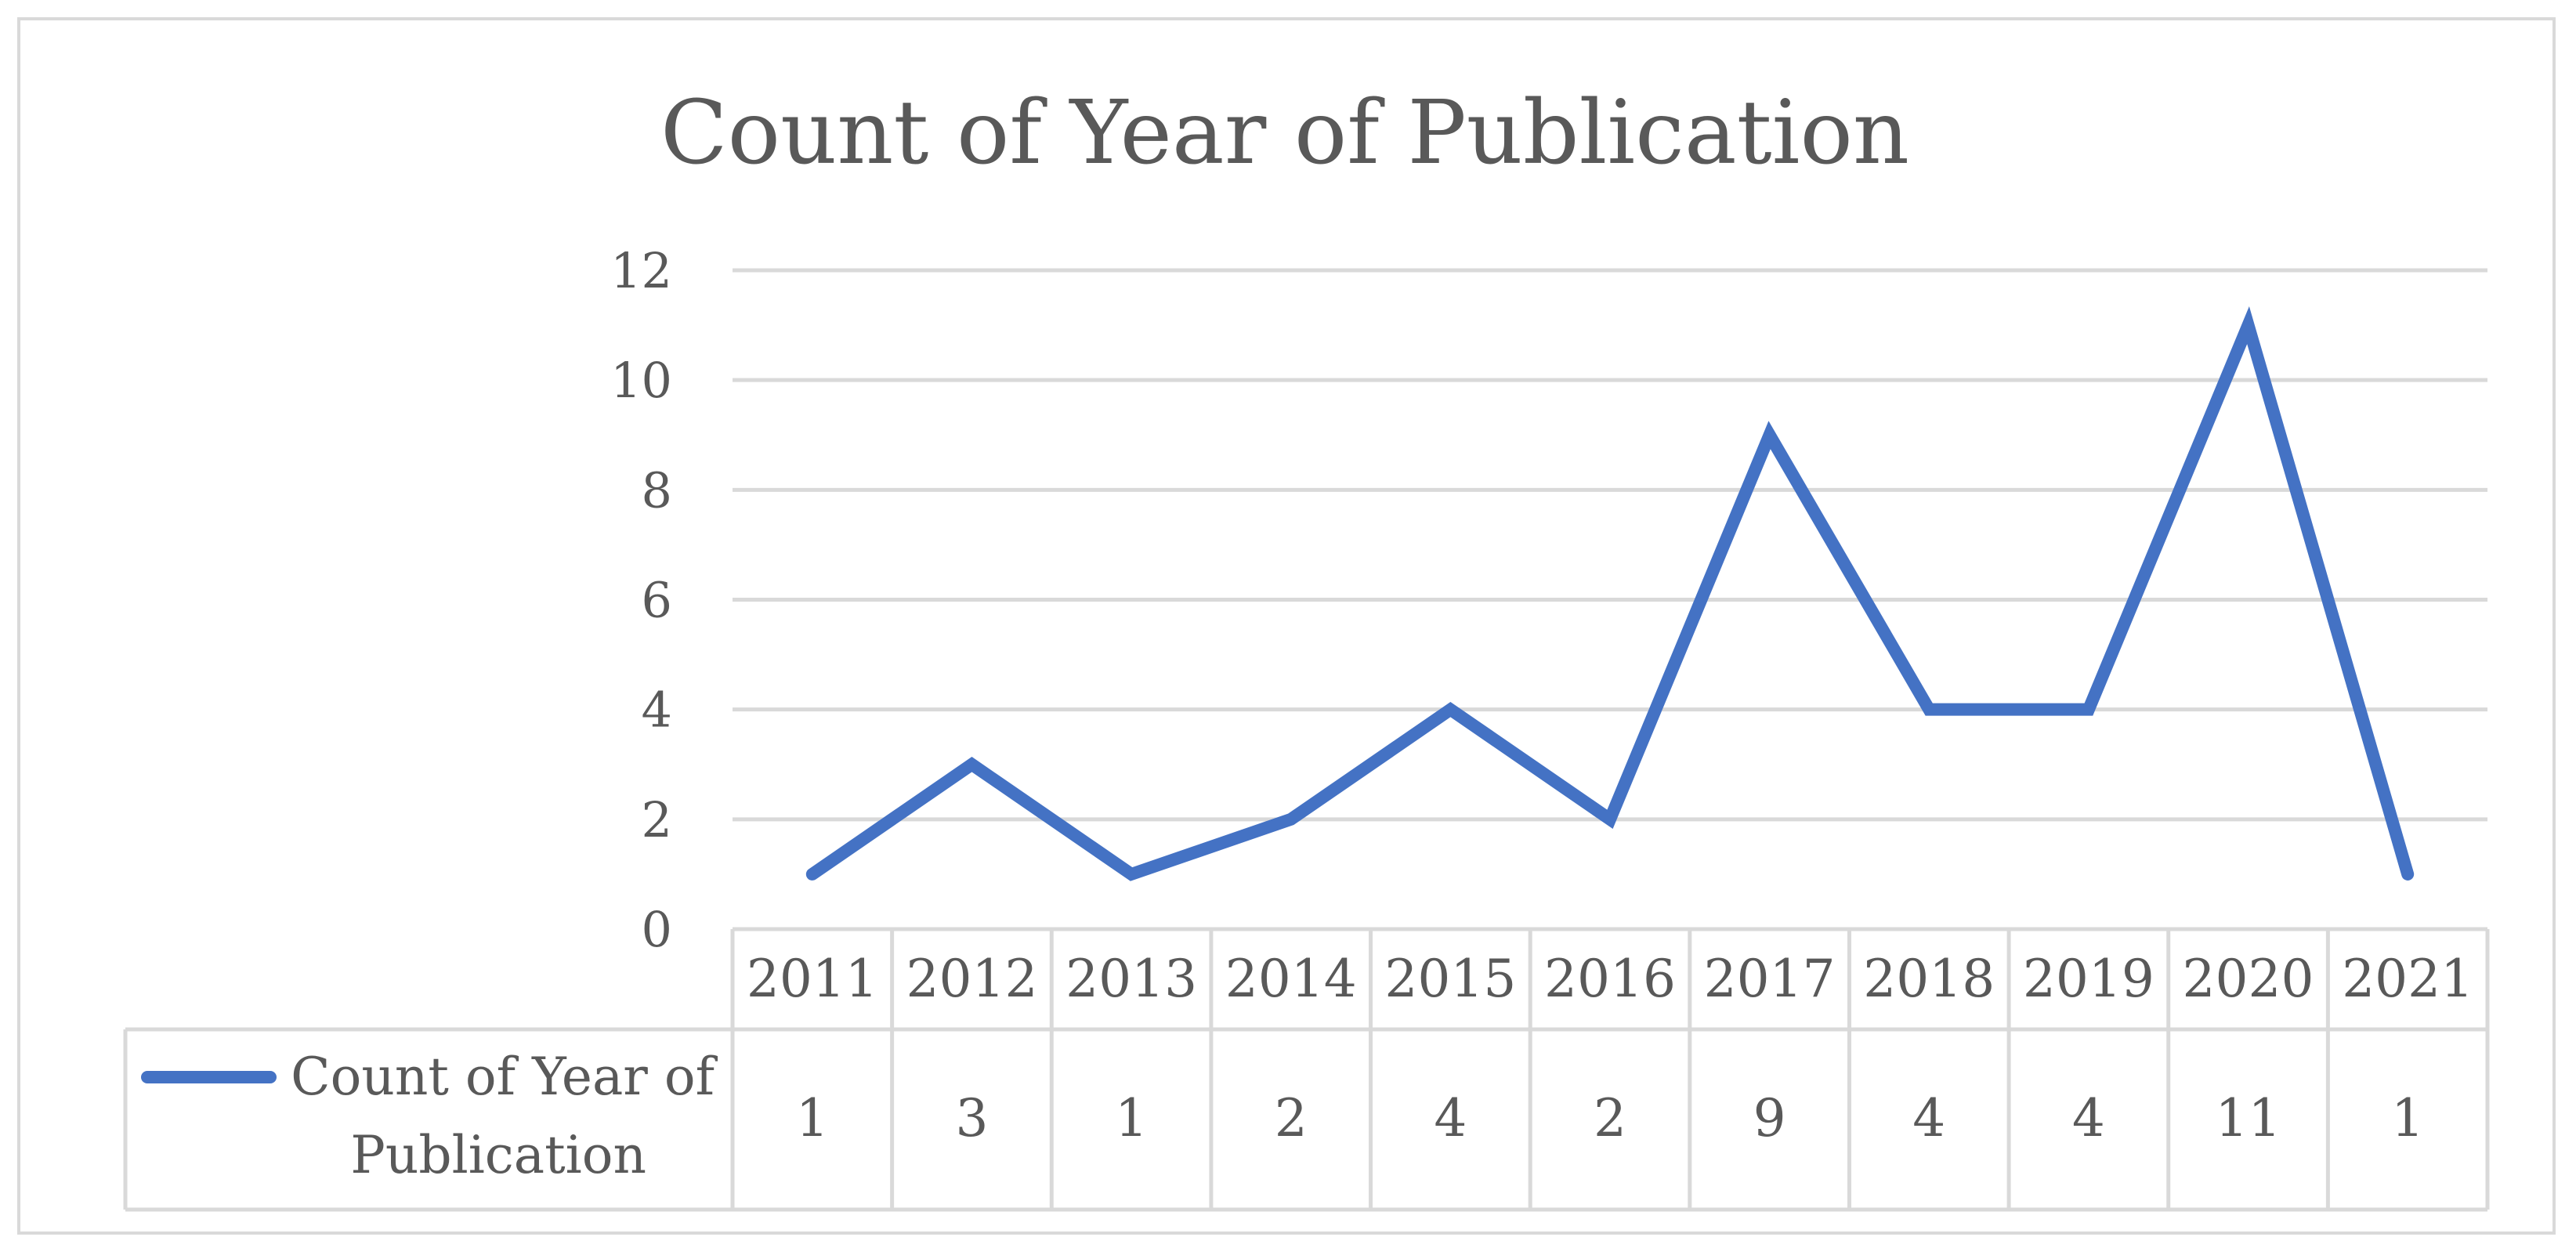 This screenshot has width=2576, height=1255. I want to click on x-tick-label: 2021, so click(2407, 979).